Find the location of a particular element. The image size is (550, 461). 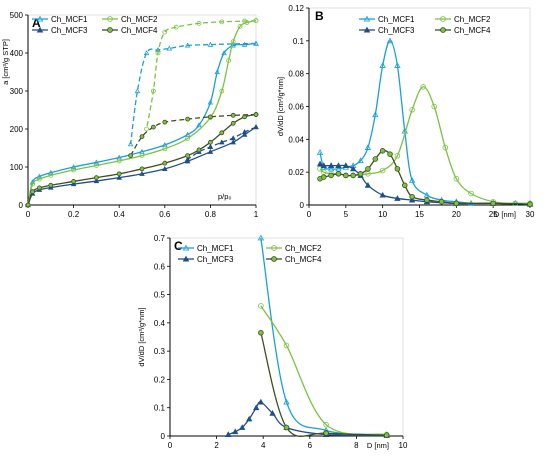

y-tick-label: 0.04 is located at coordinates (296, 139).